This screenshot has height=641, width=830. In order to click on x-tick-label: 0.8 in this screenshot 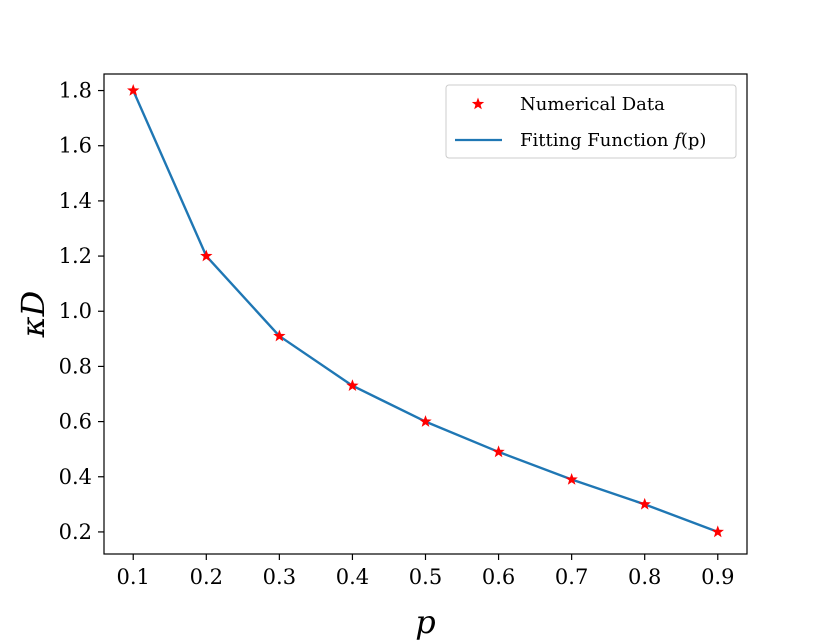, I will do `click(644, 577)`.